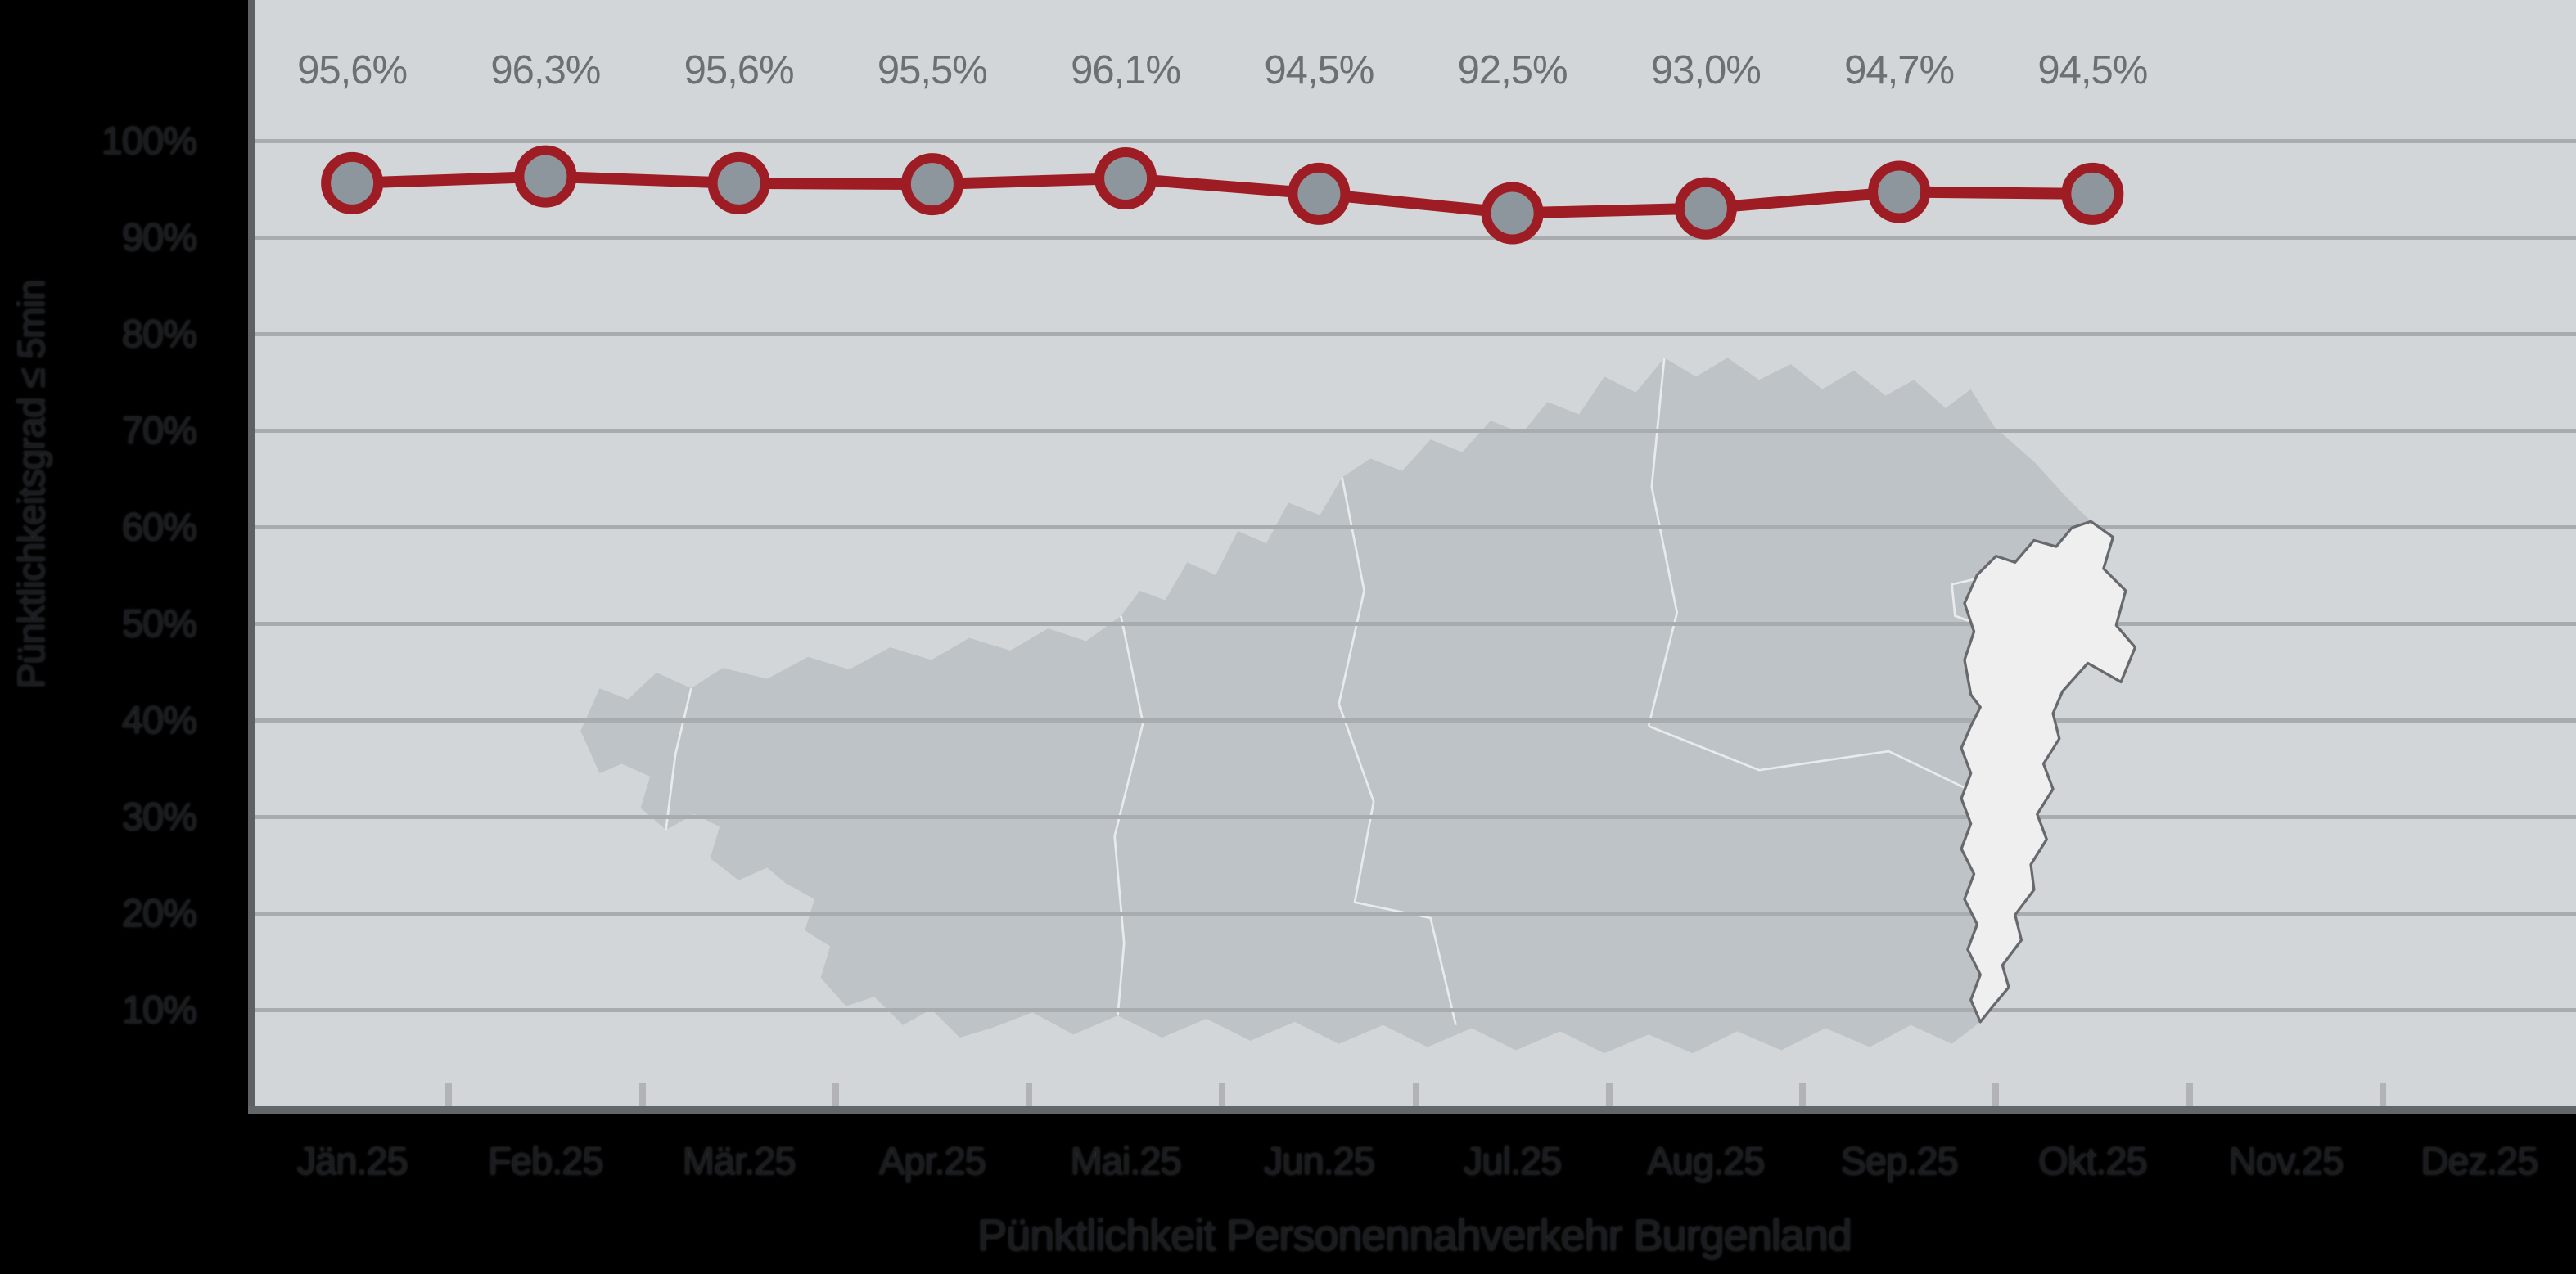 The width and height of the screenshot is (2576, 1274). Describe the element at coordinates (159, 430) in the screenshot. I see `y-tick-label: 70%` at that location.